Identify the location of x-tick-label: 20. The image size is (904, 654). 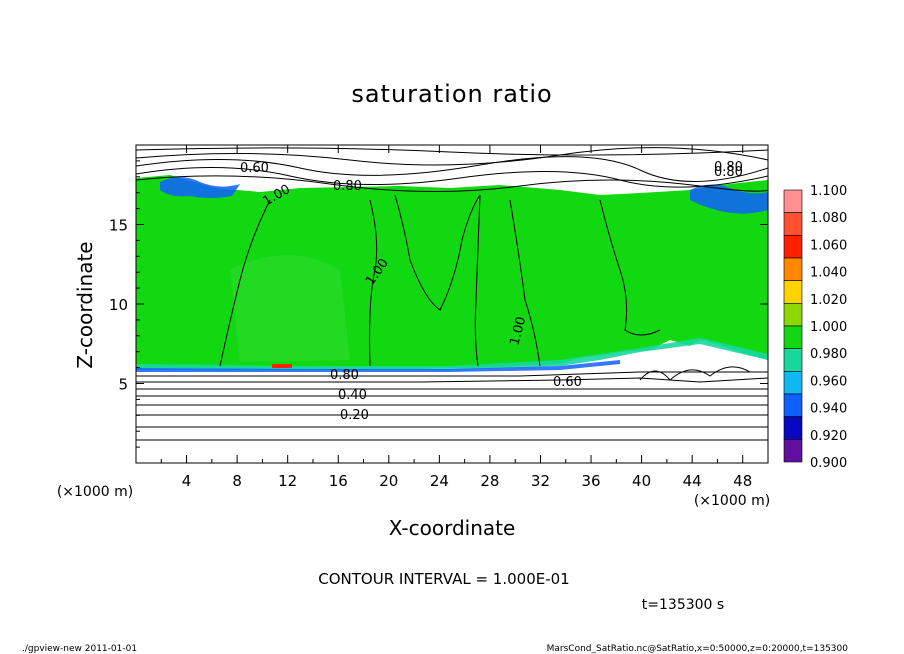
(388, 481).